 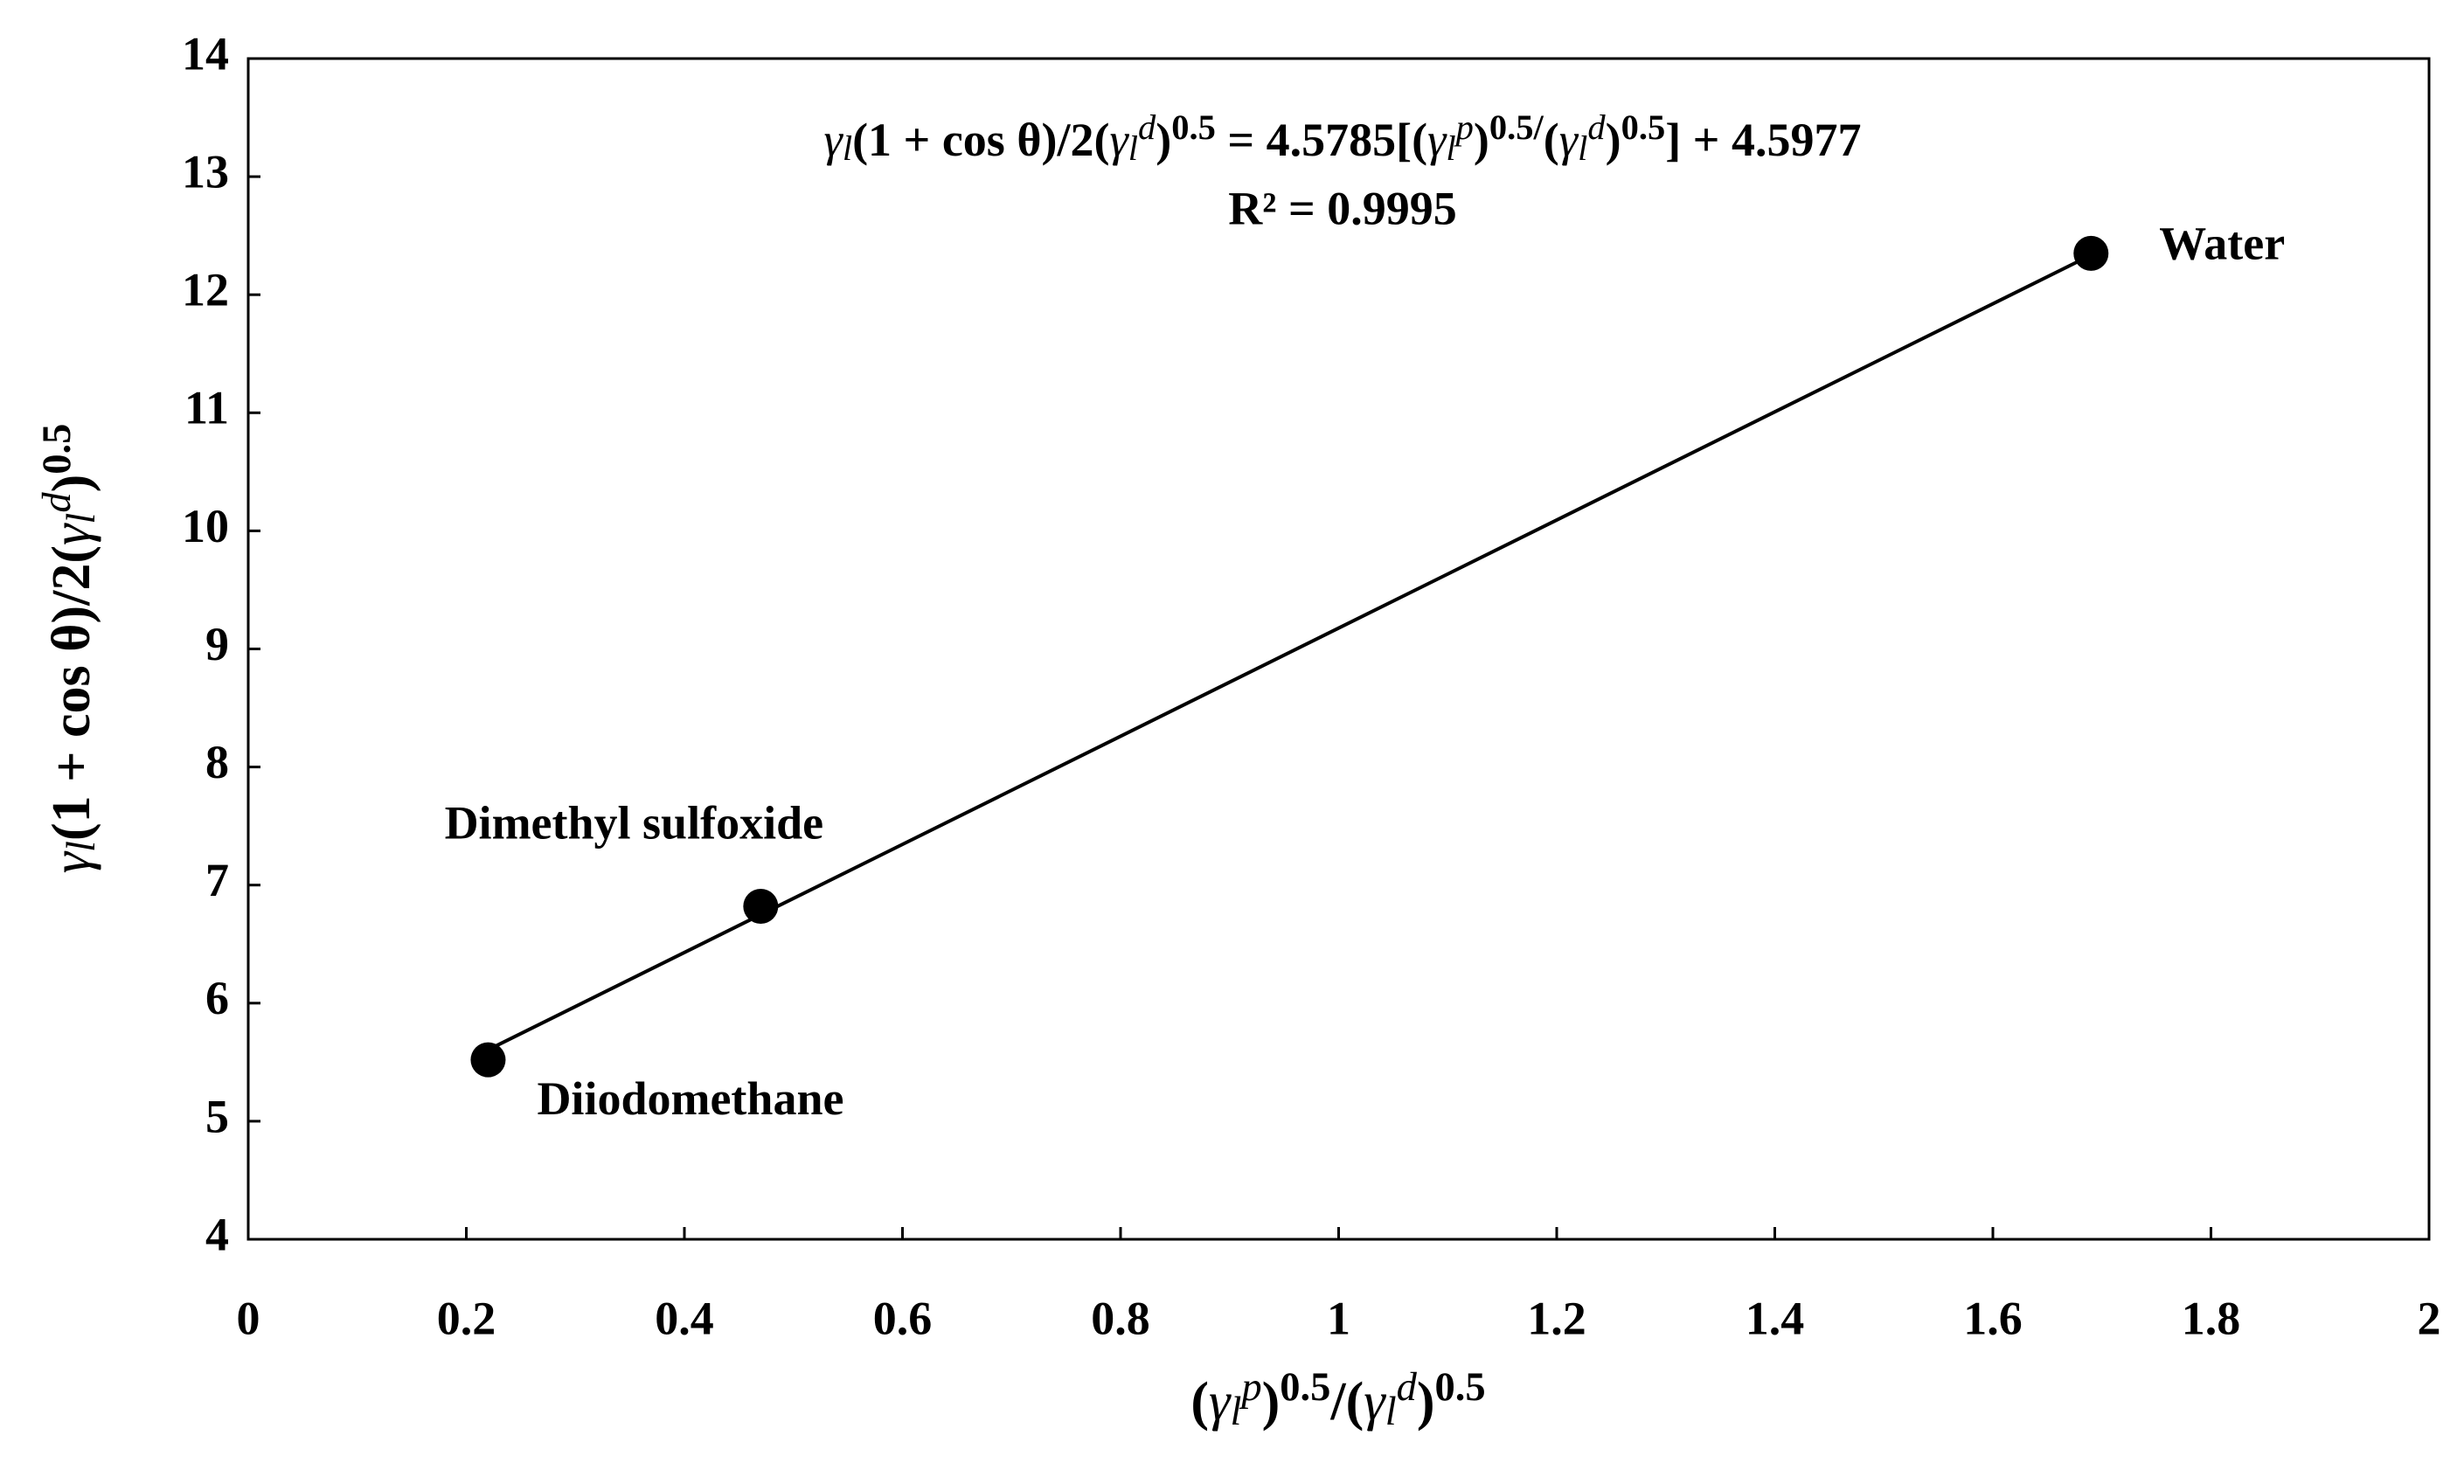 I want to click on text-part: ] + 4.5977, so click(x=1763, y=140).